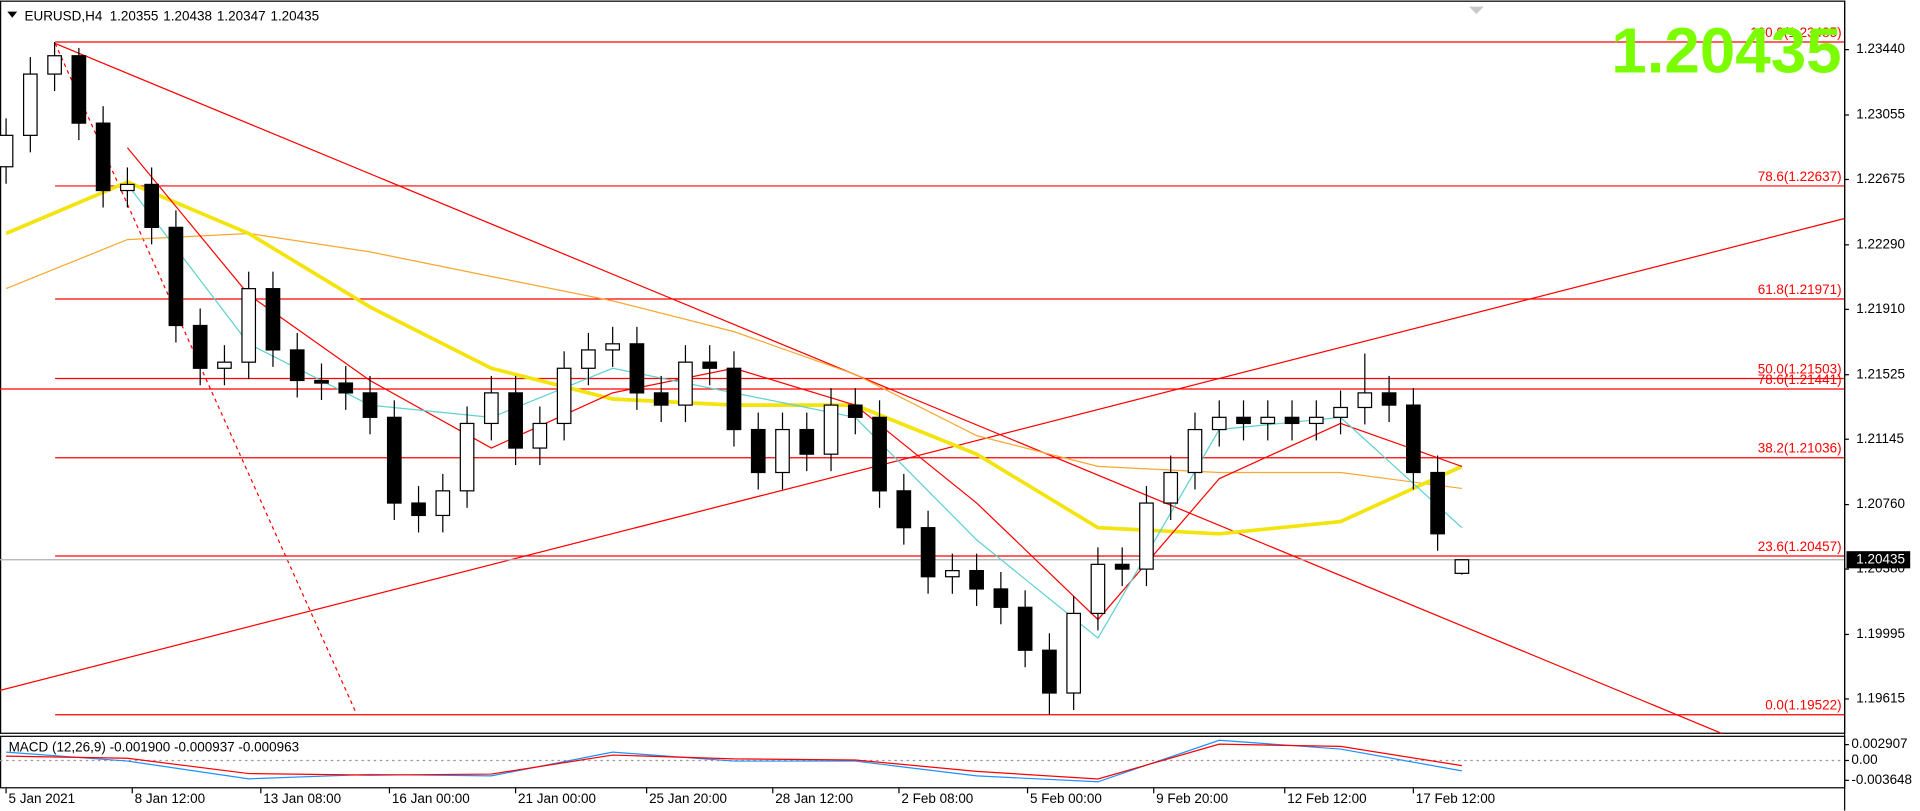 The width and height of the screenshot is (1920, 811). I want to click on macd-line, so click(734, 761).